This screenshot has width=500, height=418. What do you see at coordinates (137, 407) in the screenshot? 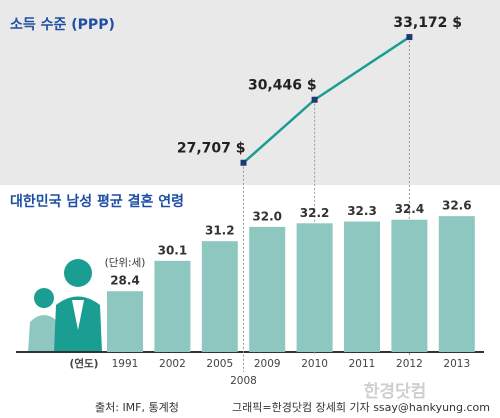
I see `source: 출처: IMF, 통계청` at bounding box center [137, 407].